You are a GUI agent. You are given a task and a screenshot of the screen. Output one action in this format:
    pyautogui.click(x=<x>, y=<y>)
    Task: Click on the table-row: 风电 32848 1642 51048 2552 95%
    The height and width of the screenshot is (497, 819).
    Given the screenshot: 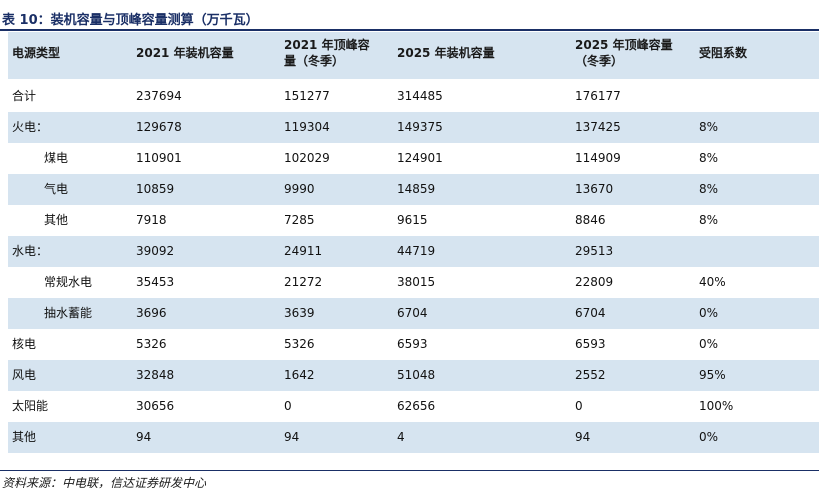 What is the action you would take?
    pyautogui.click(x=413, y=375)
    